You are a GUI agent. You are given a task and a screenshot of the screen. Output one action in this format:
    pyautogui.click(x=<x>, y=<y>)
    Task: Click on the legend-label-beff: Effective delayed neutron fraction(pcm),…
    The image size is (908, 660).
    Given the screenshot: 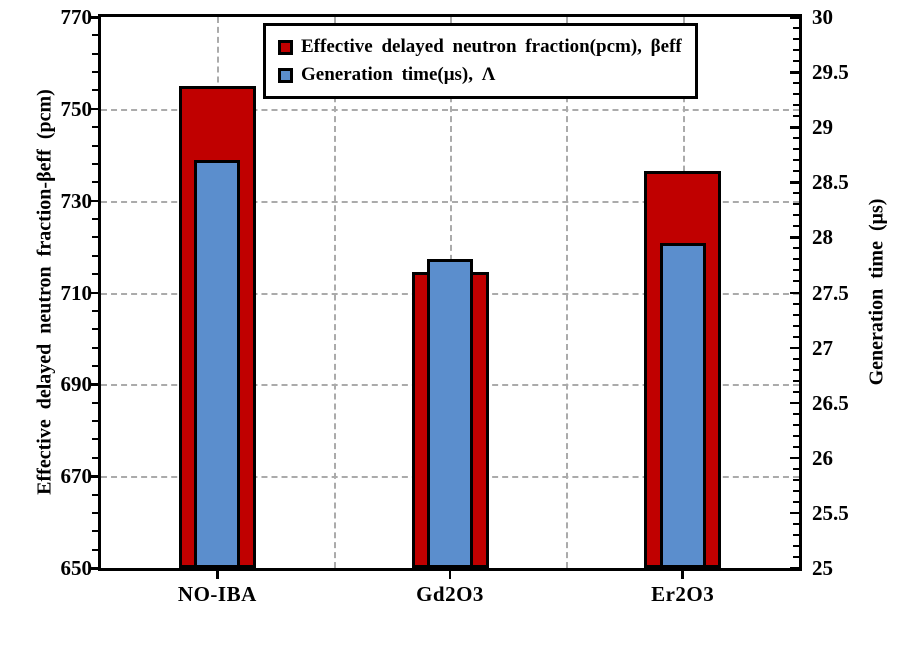 What is the action you would take?
    pyautogui.click(x=491, y=46)
    